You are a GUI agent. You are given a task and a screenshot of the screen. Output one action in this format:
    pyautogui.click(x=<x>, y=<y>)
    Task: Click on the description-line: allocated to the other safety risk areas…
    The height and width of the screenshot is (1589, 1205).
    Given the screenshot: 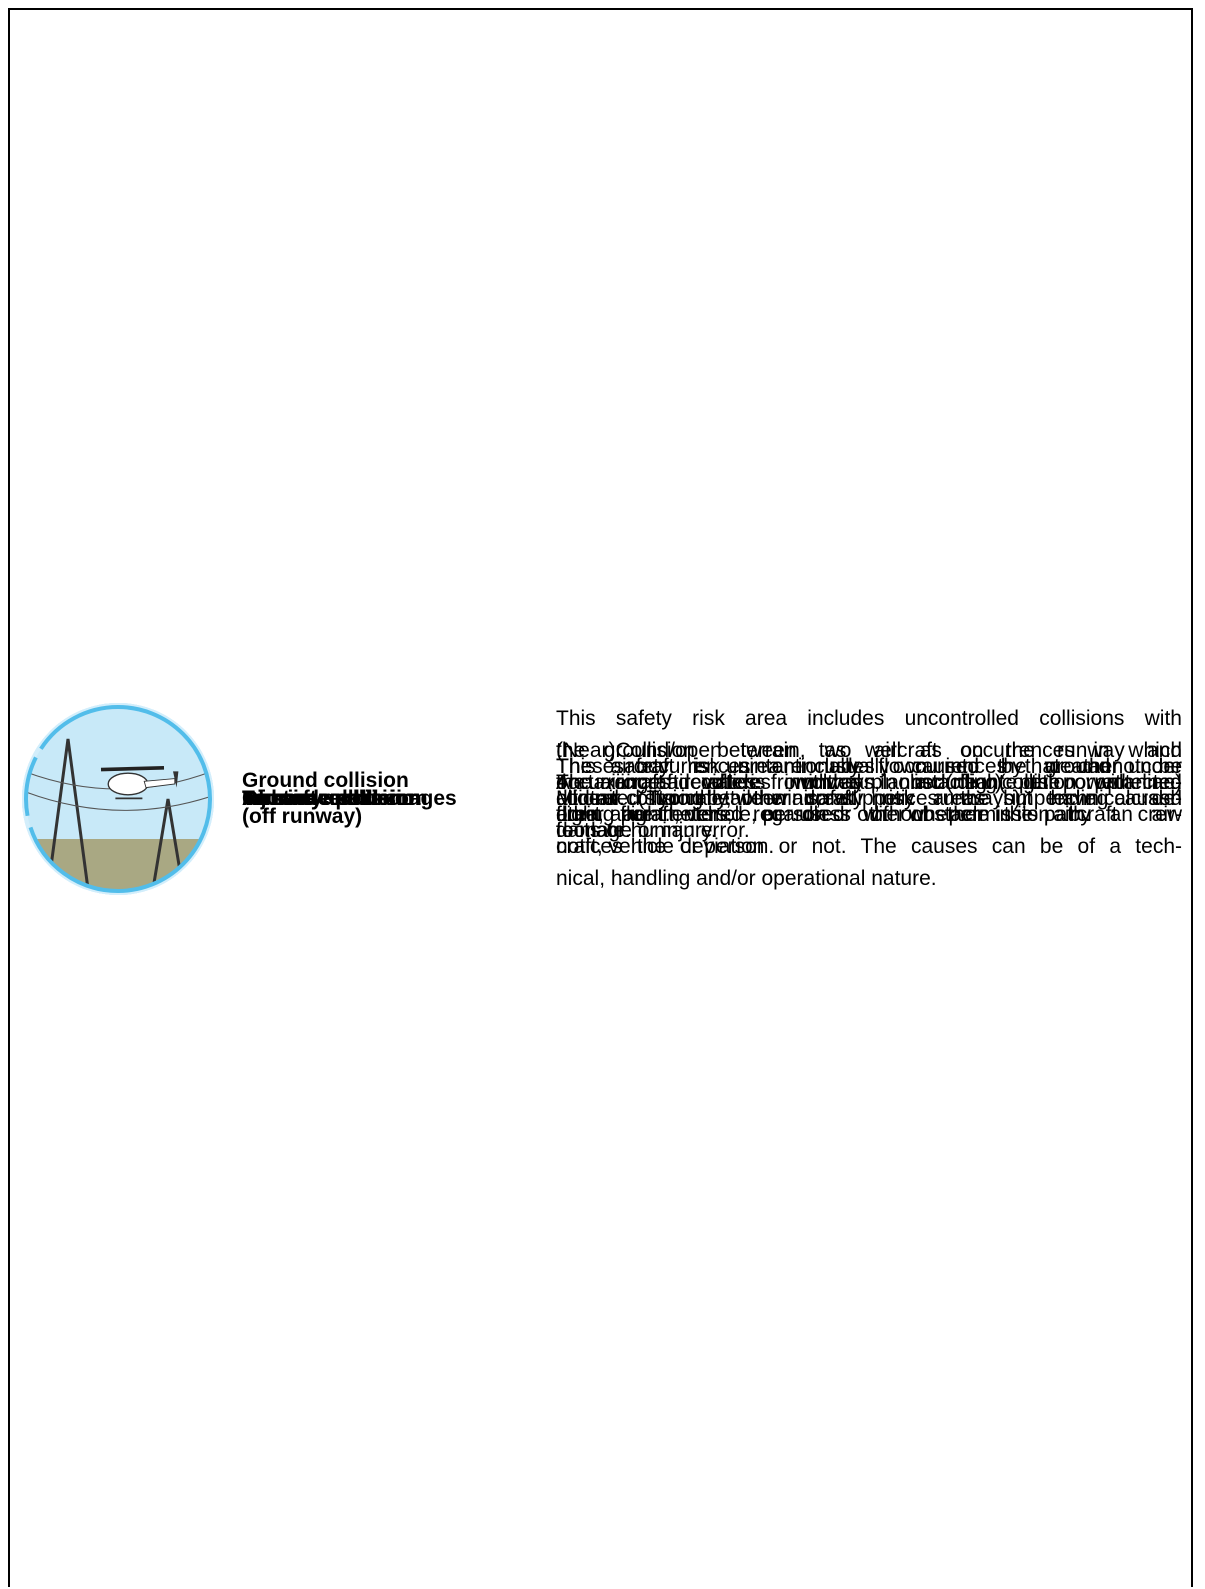 What is the action you would take?
    pyautogui.click(x=869, y=798)
    